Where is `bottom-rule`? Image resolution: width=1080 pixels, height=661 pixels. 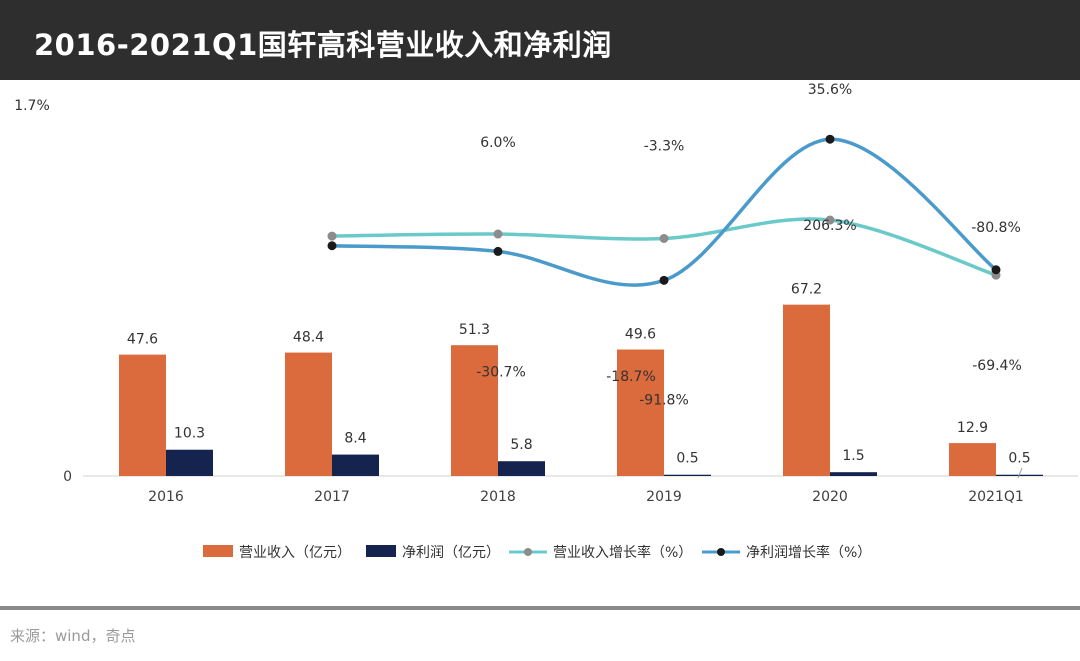 bottom-rule is located at coordinates (540, 608).